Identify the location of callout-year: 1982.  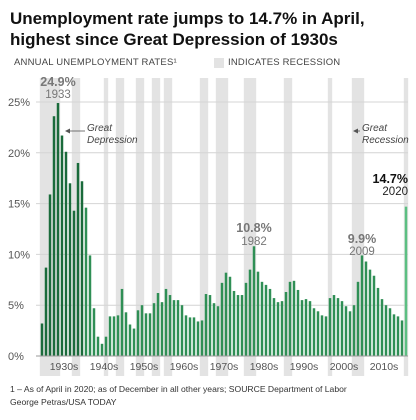
(254, 242).